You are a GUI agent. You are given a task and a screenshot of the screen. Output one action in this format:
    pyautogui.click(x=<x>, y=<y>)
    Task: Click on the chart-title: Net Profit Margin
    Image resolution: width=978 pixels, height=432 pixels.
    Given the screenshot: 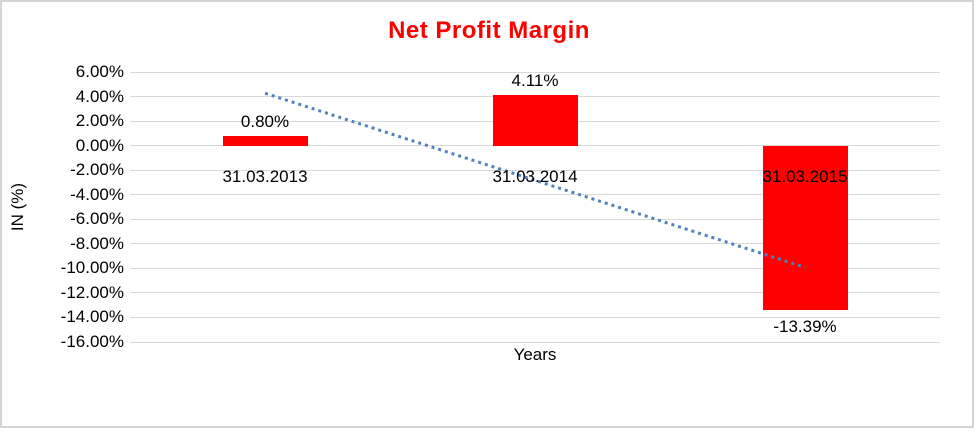 What is the action you would take?
    pyautogui.click(x=489, y=30)
    